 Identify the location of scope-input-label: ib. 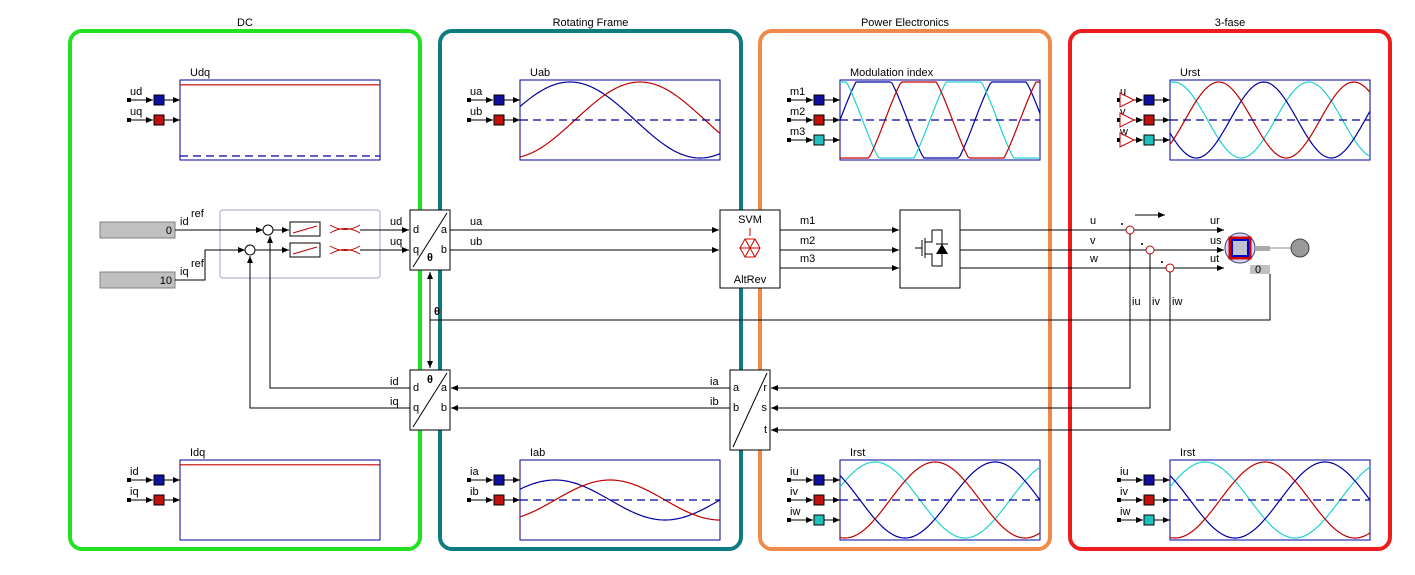
(474, 492).